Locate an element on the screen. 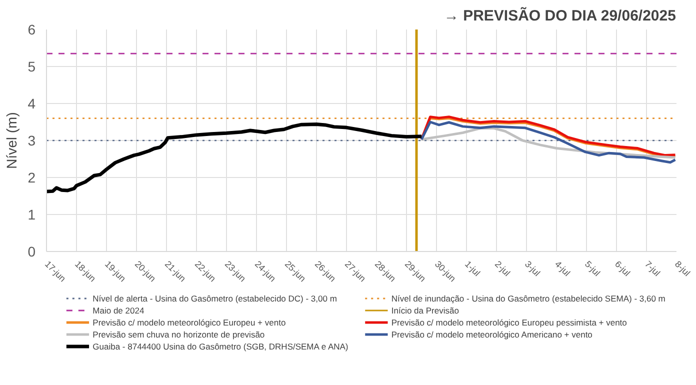  legend-label: Previsão c/ modelo meteorológico Americano + vento is located at coordinates (492, 335).